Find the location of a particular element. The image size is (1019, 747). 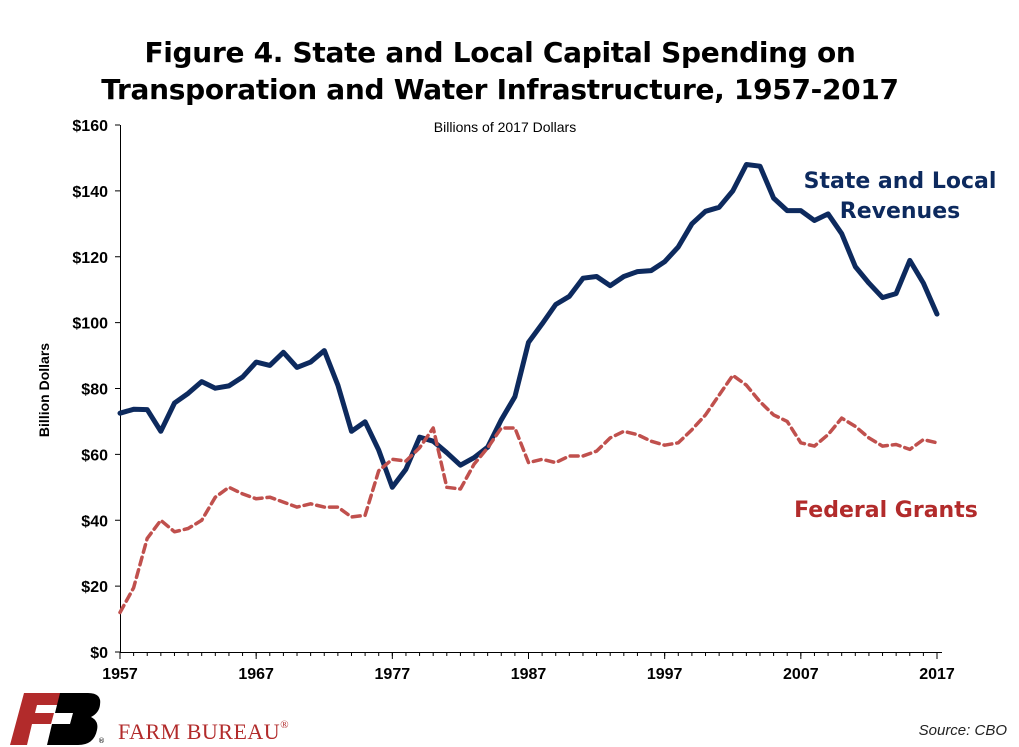

x-tick-label: 1987 is located at coordinates (529, 674).